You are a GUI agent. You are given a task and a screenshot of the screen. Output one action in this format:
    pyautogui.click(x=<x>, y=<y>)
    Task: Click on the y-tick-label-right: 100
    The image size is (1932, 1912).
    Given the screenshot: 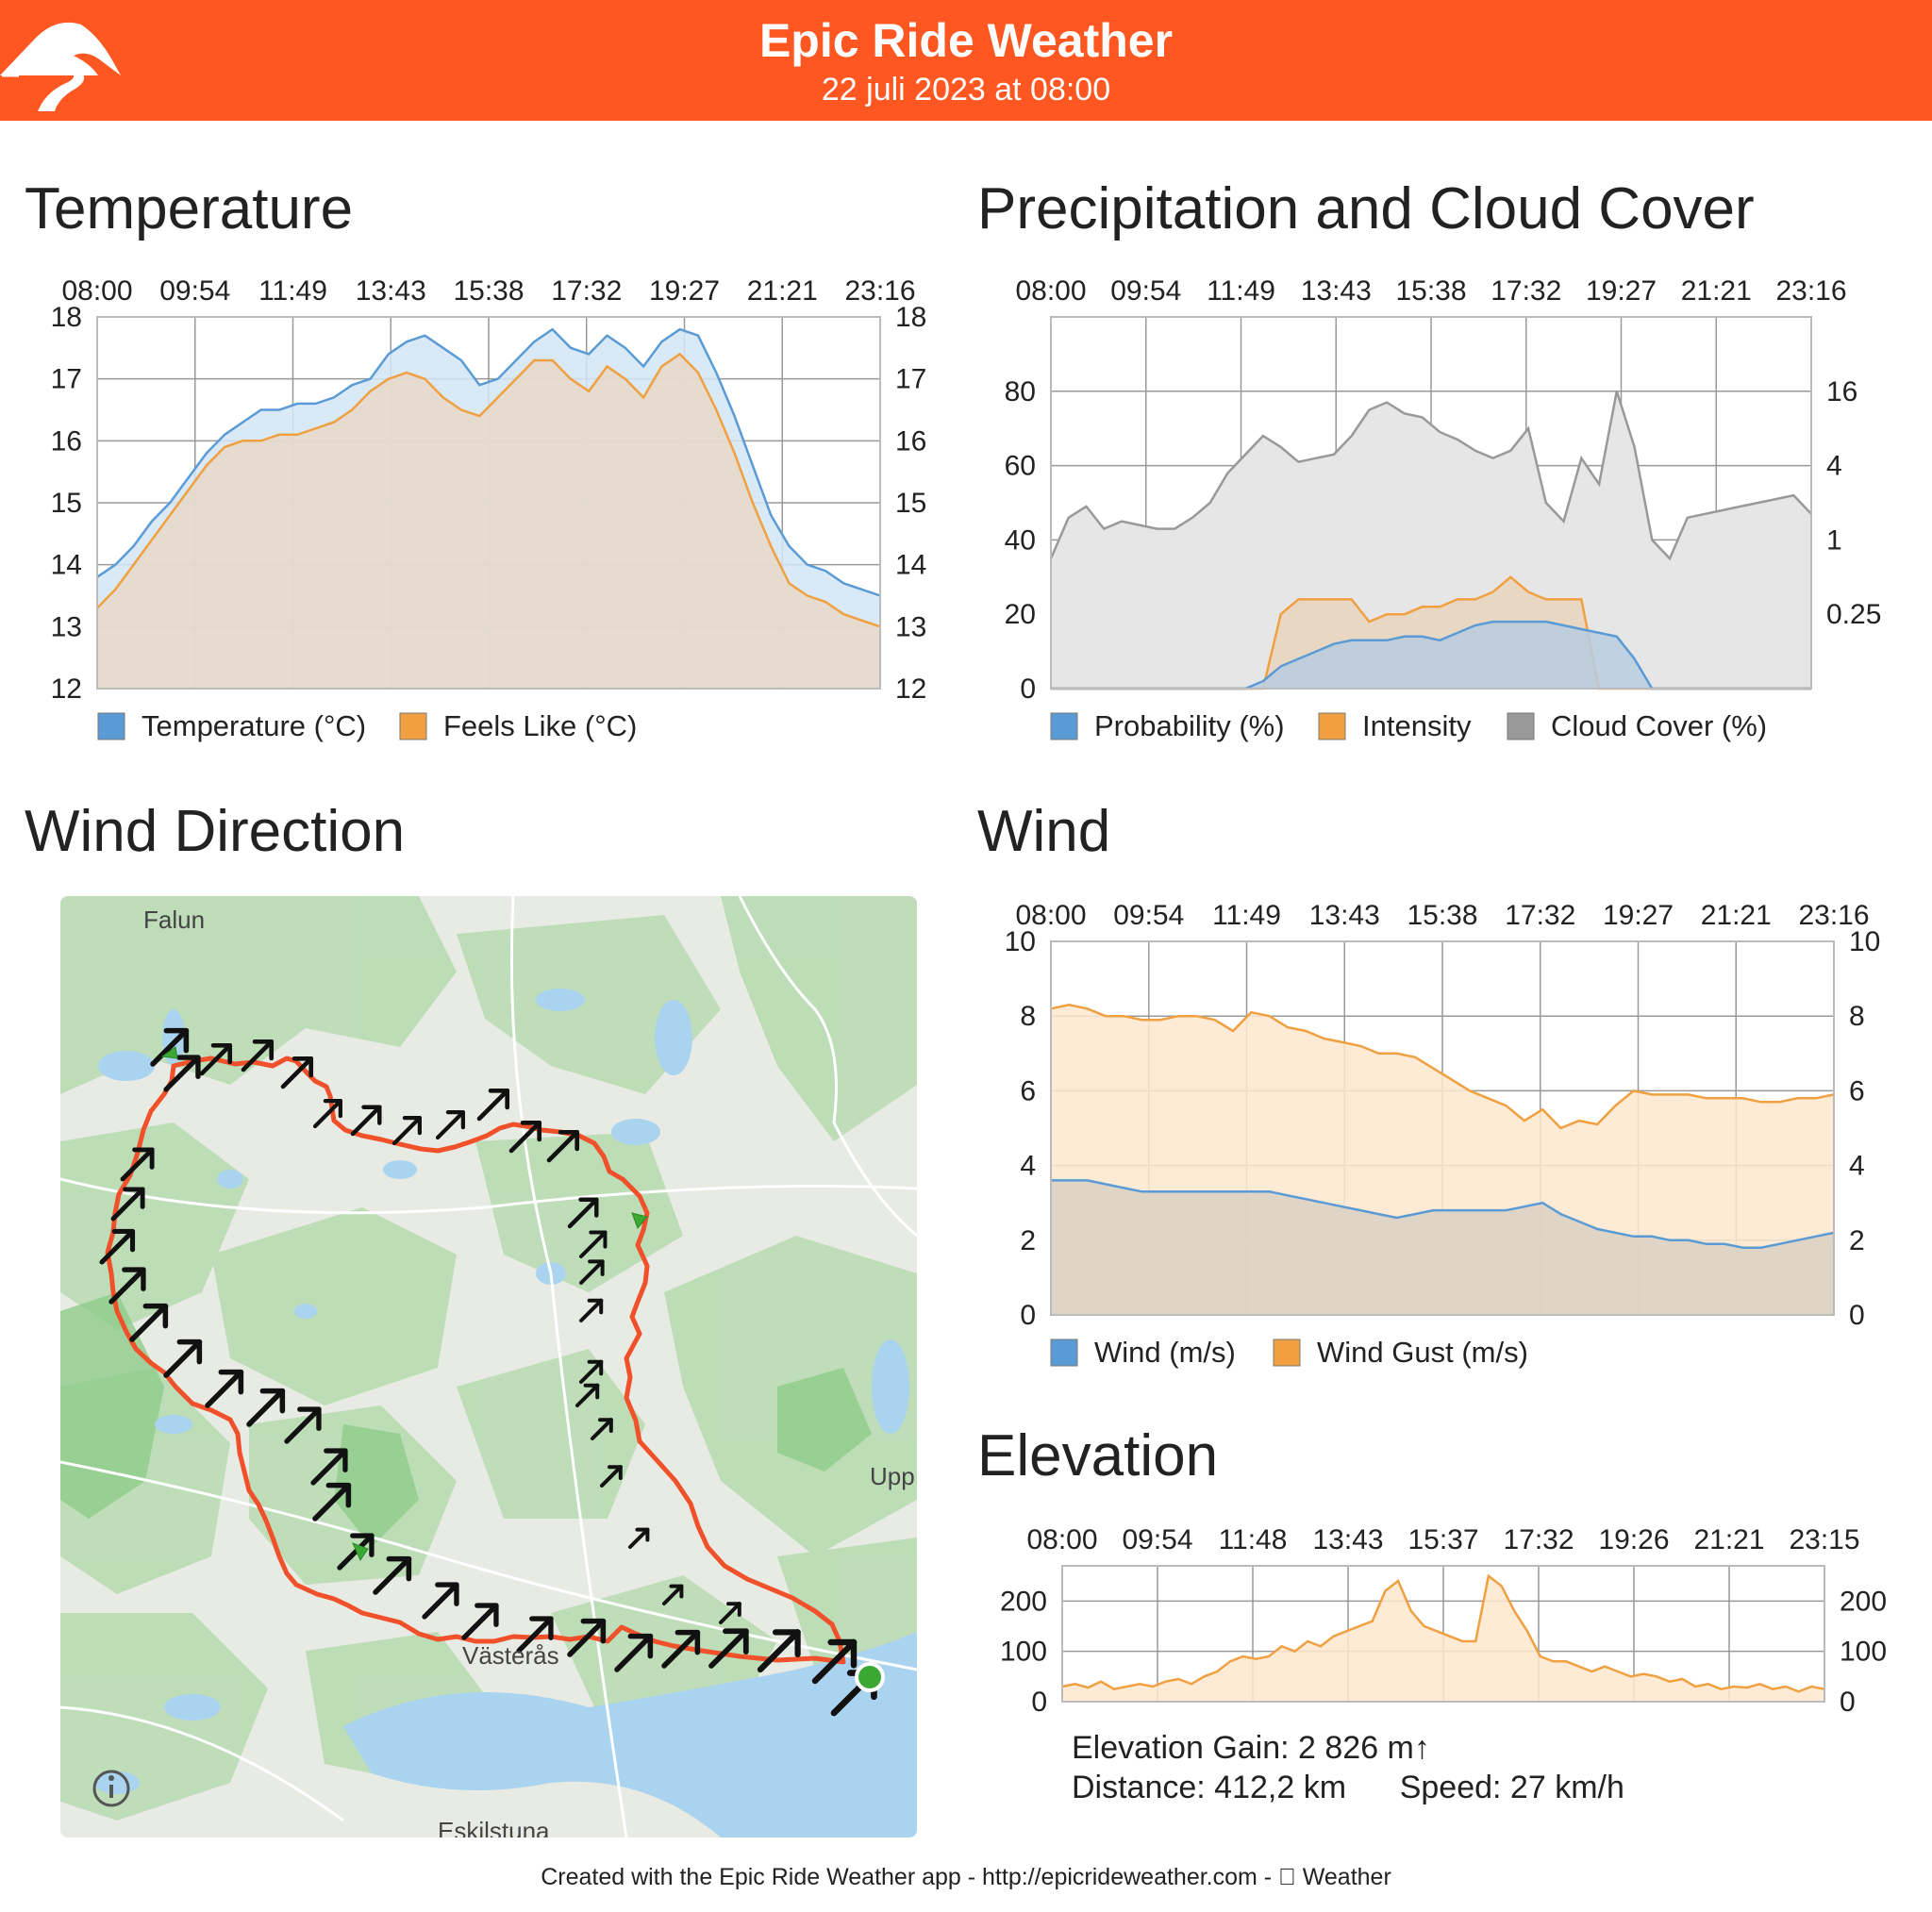 What is the action you would take?
    pyautogui.click(x=1863, y=1652)
    